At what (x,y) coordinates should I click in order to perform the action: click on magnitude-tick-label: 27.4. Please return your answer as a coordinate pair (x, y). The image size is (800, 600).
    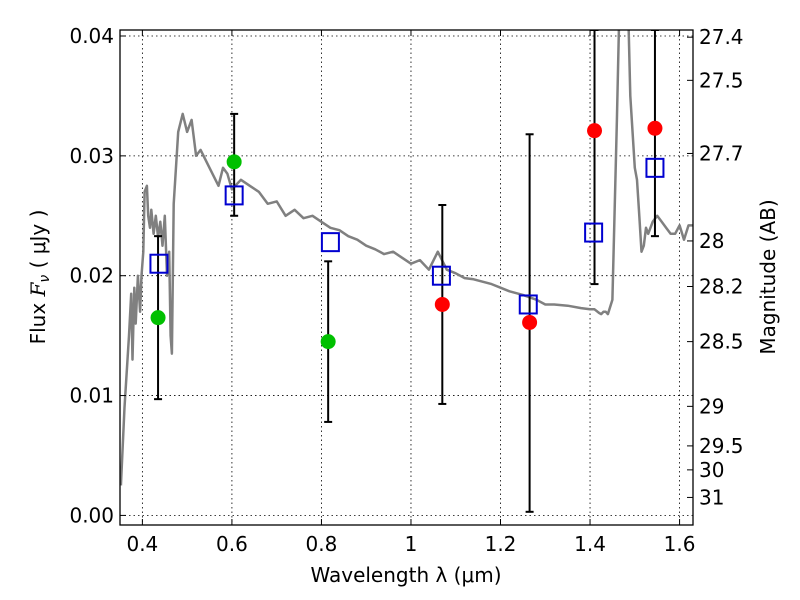
    Looking at the image, I should click on (721, 37).